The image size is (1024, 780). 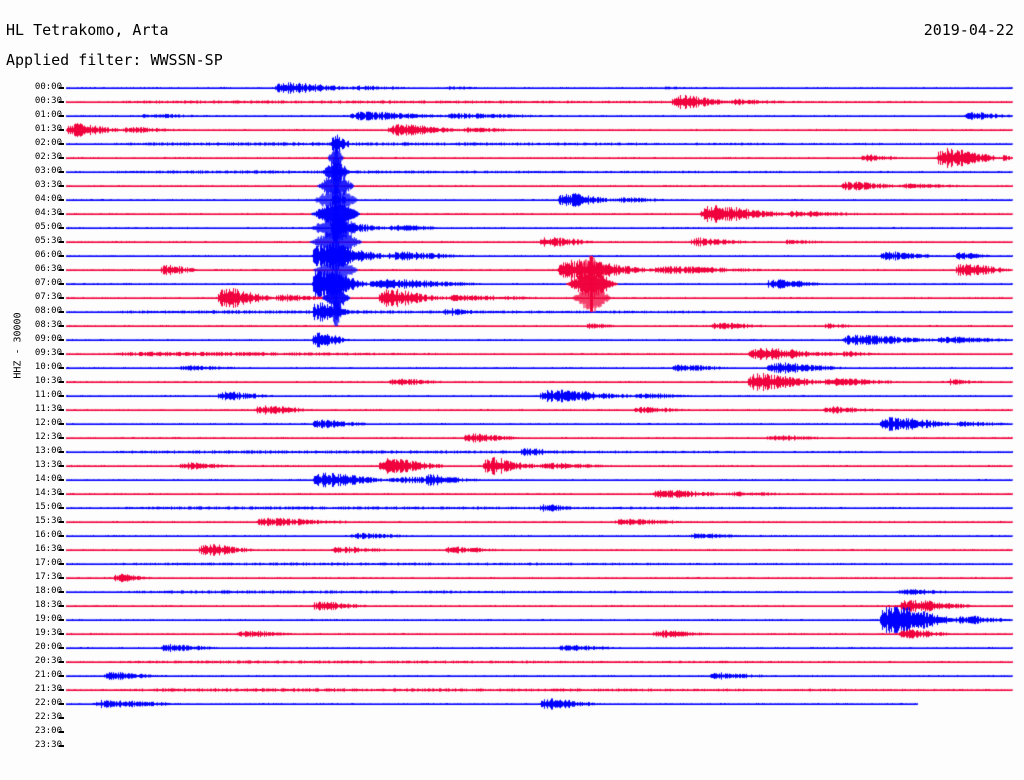 I want to click on applied-filter-label: Applied filter: WWSSN-SP, so click(x=114, y=60).